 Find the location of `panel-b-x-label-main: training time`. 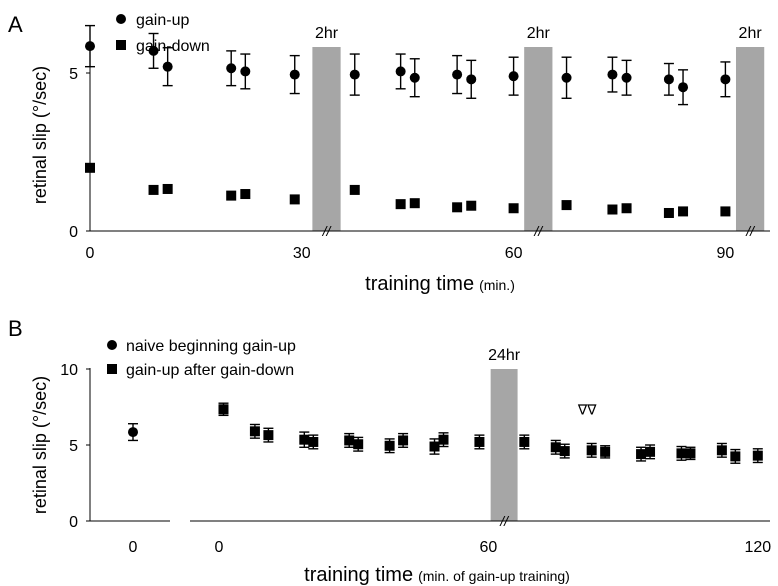

panel-b-x-label-main: training time is located at coordinates (358, 575).